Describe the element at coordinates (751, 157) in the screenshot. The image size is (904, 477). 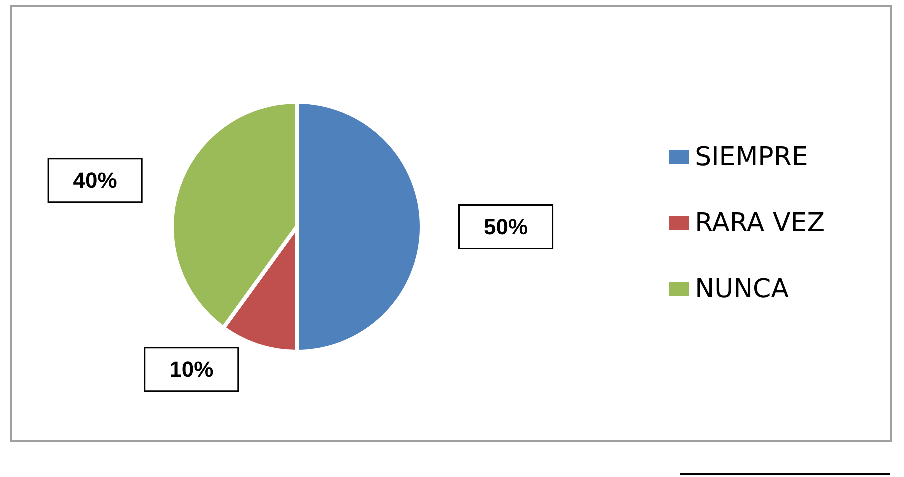
I see `legend-label: SIEMPRE` at that location.